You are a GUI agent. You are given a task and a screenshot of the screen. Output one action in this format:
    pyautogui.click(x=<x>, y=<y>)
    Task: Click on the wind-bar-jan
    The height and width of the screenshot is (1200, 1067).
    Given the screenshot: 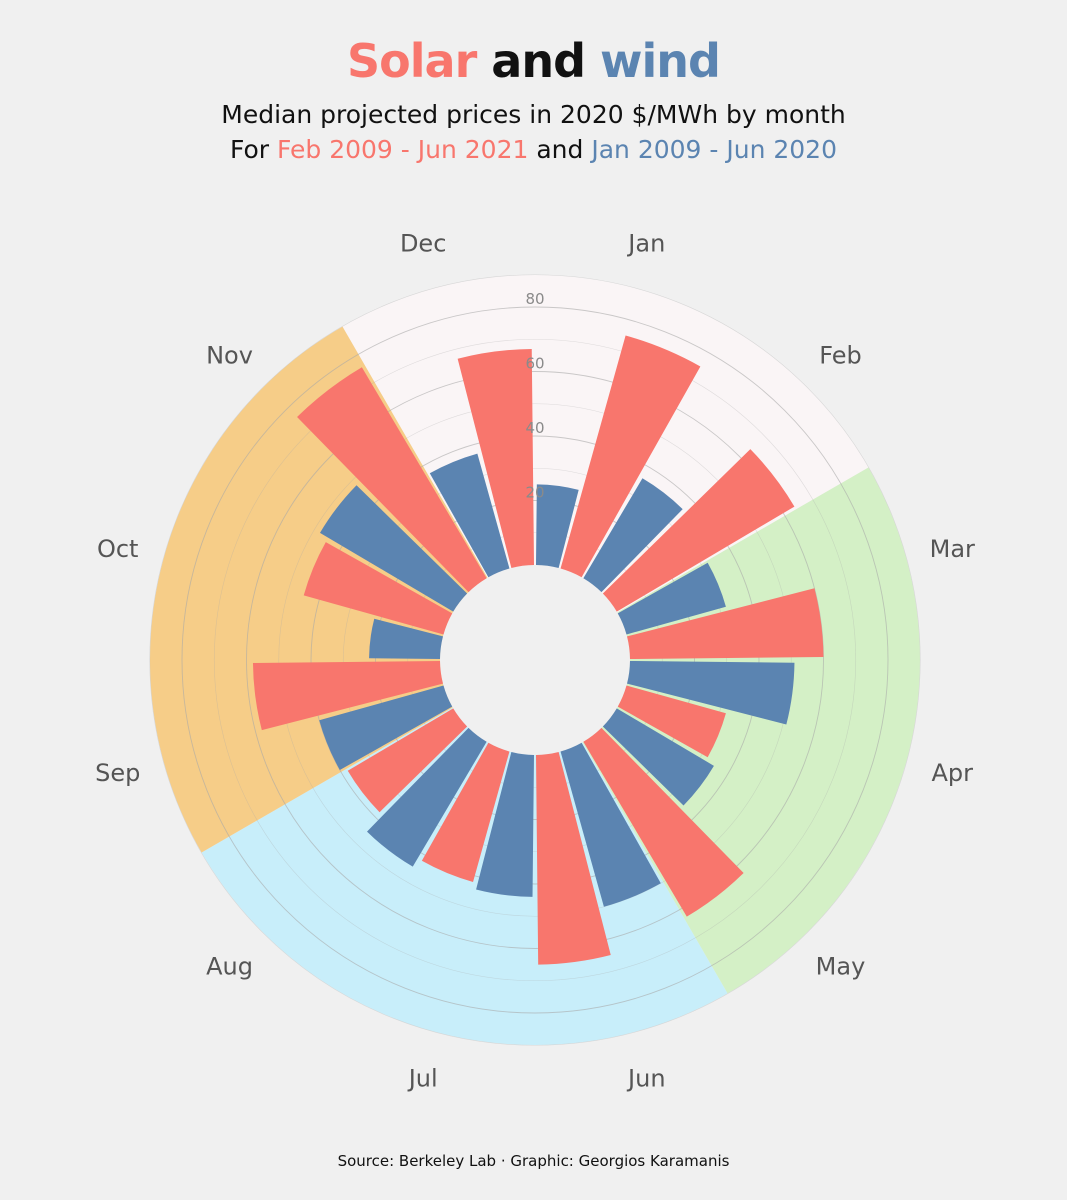 What is the action you would take?
    pyautogui.click(x=557, y=526)
    